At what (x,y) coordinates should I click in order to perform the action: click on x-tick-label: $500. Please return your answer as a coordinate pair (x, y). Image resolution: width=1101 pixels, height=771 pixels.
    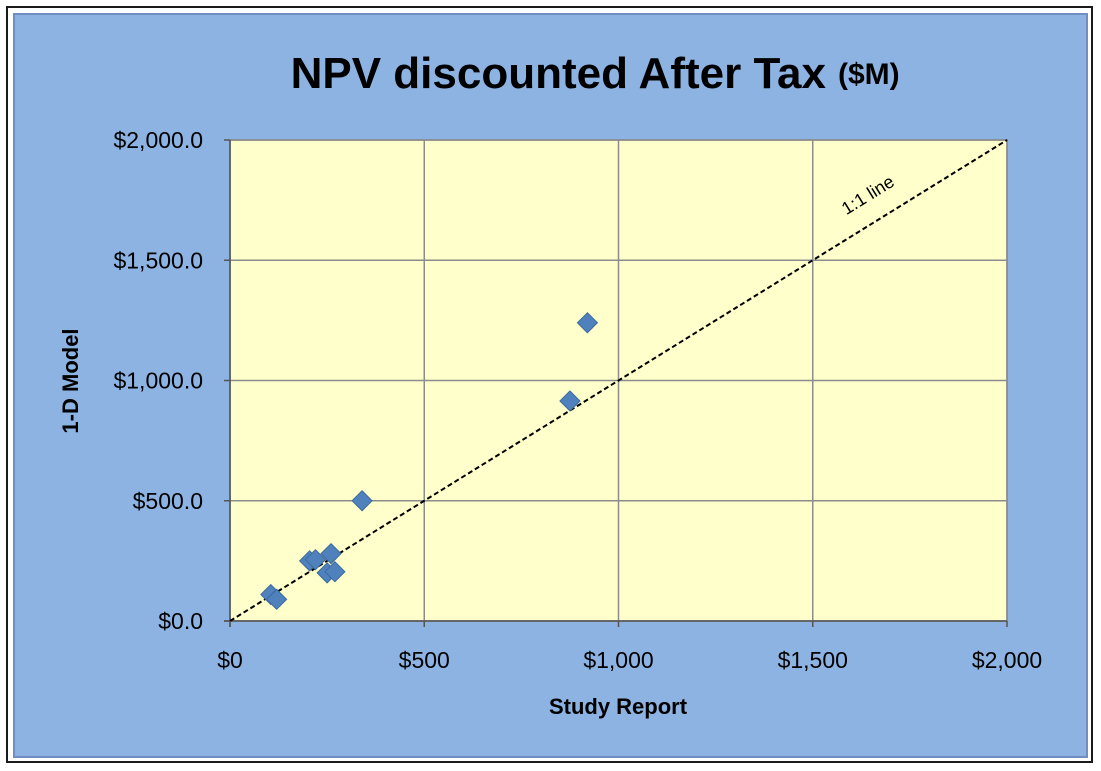
    Looking at the image, I should click on (424, 660).